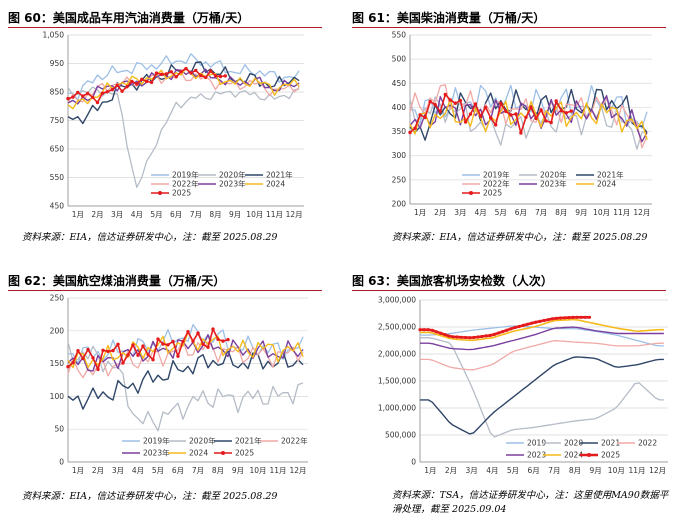 The height and width of the screenshot is (522, 688). I want to click on y-tick-label: 0, so click(413, 462).